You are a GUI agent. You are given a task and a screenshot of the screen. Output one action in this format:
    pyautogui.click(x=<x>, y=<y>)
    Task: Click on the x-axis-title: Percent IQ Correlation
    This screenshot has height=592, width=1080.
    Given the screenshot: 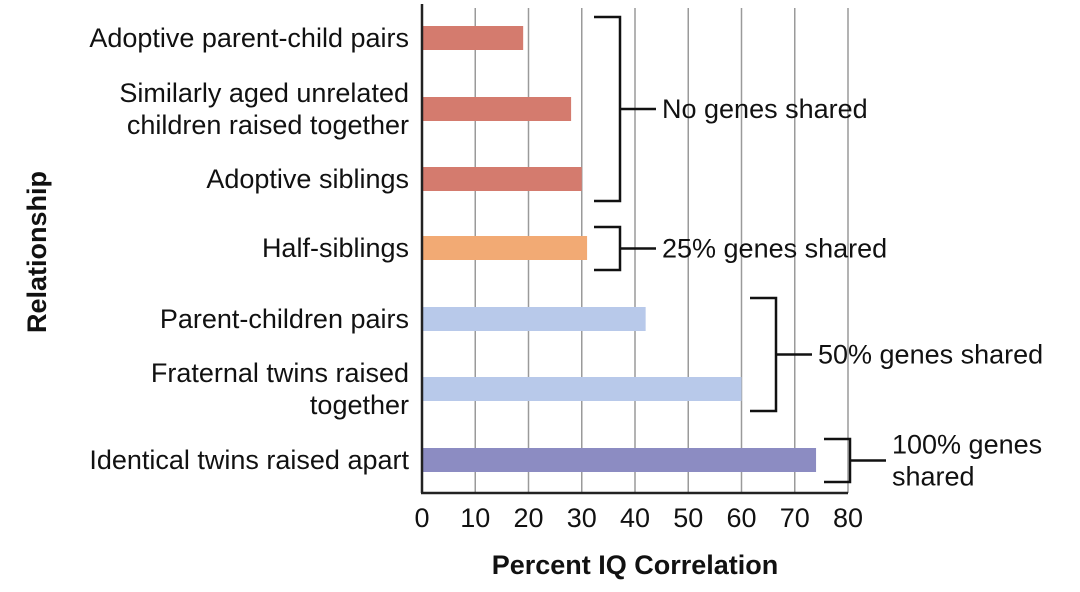 What is the action you would take?
    pyautogui.click(x=635, y=565)
    